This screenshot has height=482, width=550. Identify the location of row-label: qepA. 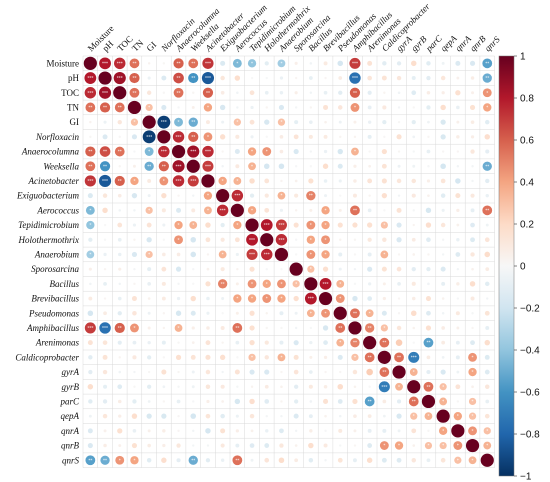
(70, 416).